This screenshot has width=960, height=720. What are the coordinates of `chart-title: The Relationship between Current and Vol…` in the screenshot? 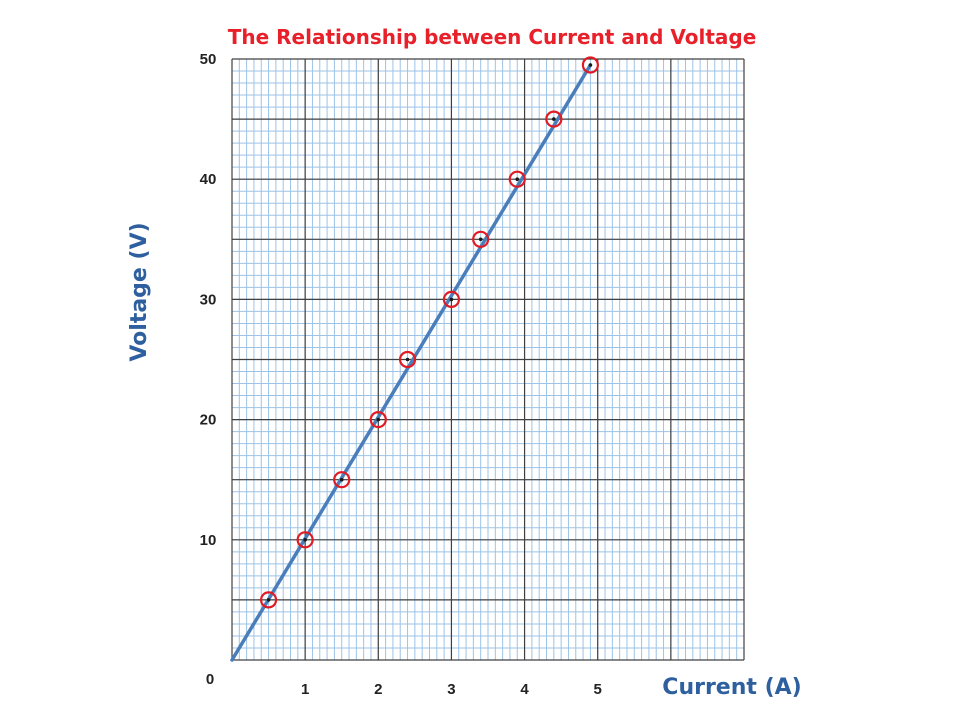 It's located at (492, 37).